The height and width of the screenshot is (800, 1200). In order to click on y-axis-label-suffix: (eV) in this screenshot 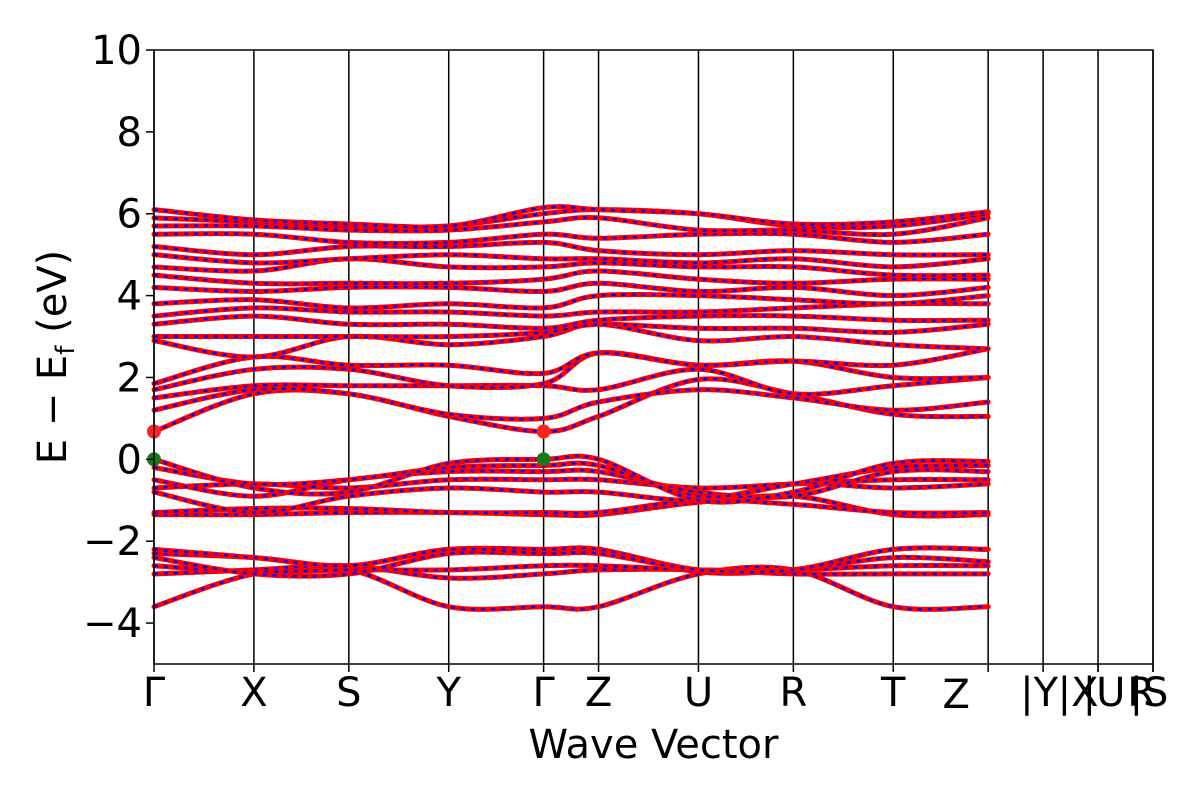, I will do `click(53, 298)`.